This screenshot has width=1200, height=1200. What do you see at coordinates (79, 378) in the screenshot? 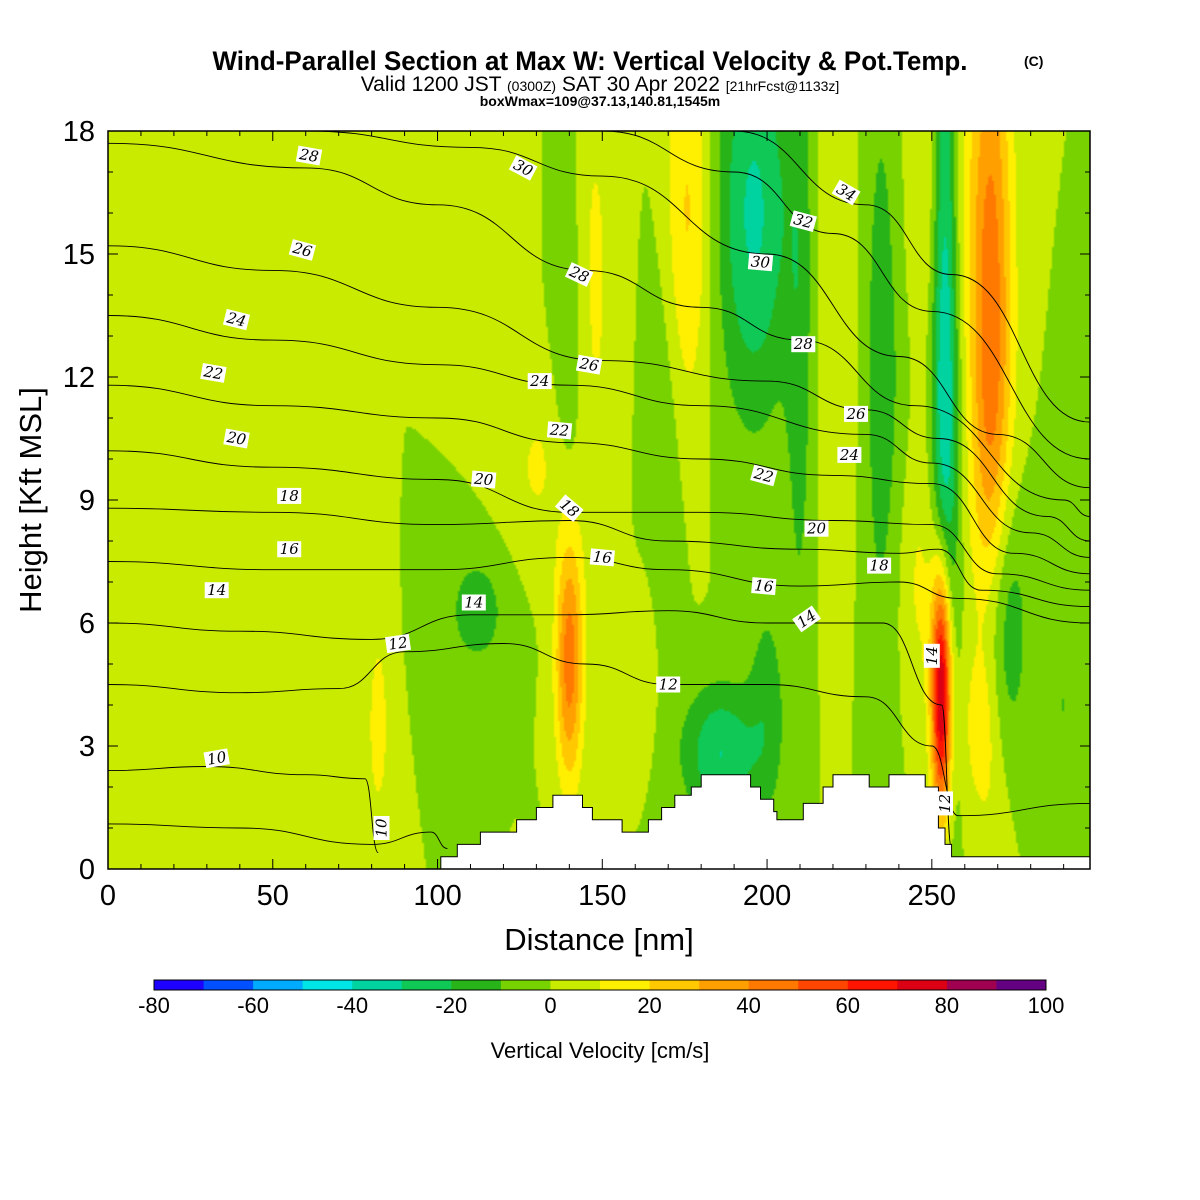
I see `y-tick-label: 12` at bounding box center [79, 378].